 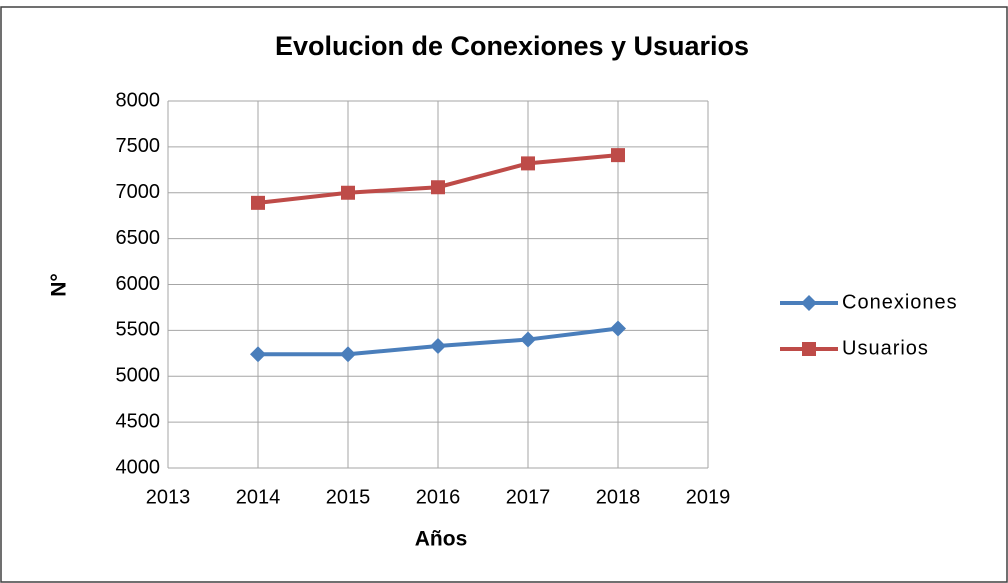 What do you see at coordinates (138, 421) in the screenshot?
I see `y-tick-label: 4500` at bounding box center [138, 421].